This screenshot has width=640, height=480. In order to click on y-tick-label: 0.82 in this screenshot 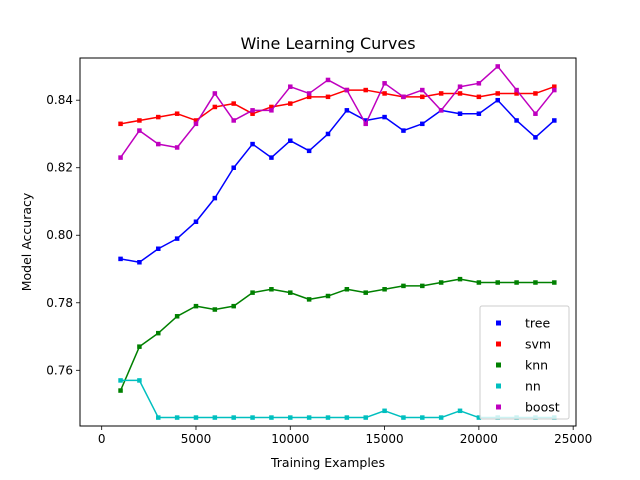, I will do `click(59, 168)`.